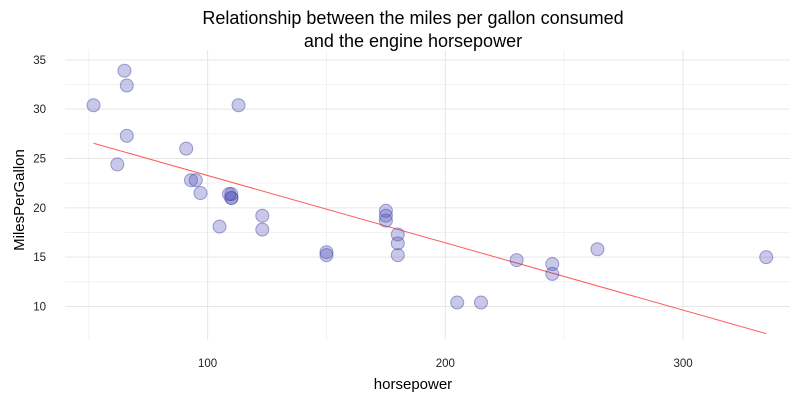 This screenshot has height=405, width=800. Describe the element at coordinates (39, 258) in the screenshot. I see `y-tick-label: 15` at that location.